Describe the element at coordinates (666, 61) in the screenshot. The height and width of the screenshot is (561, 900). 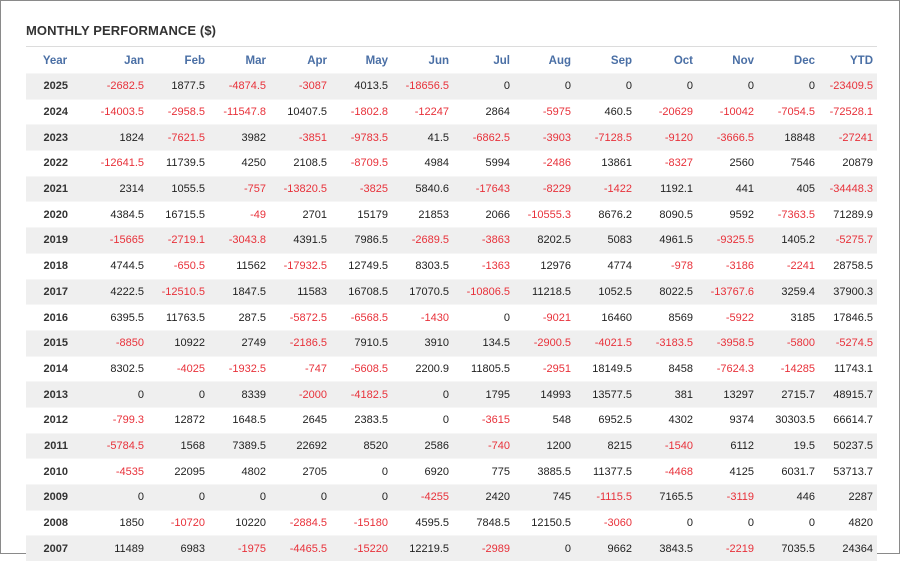
I see `column-header-oct: Oct` at that location.